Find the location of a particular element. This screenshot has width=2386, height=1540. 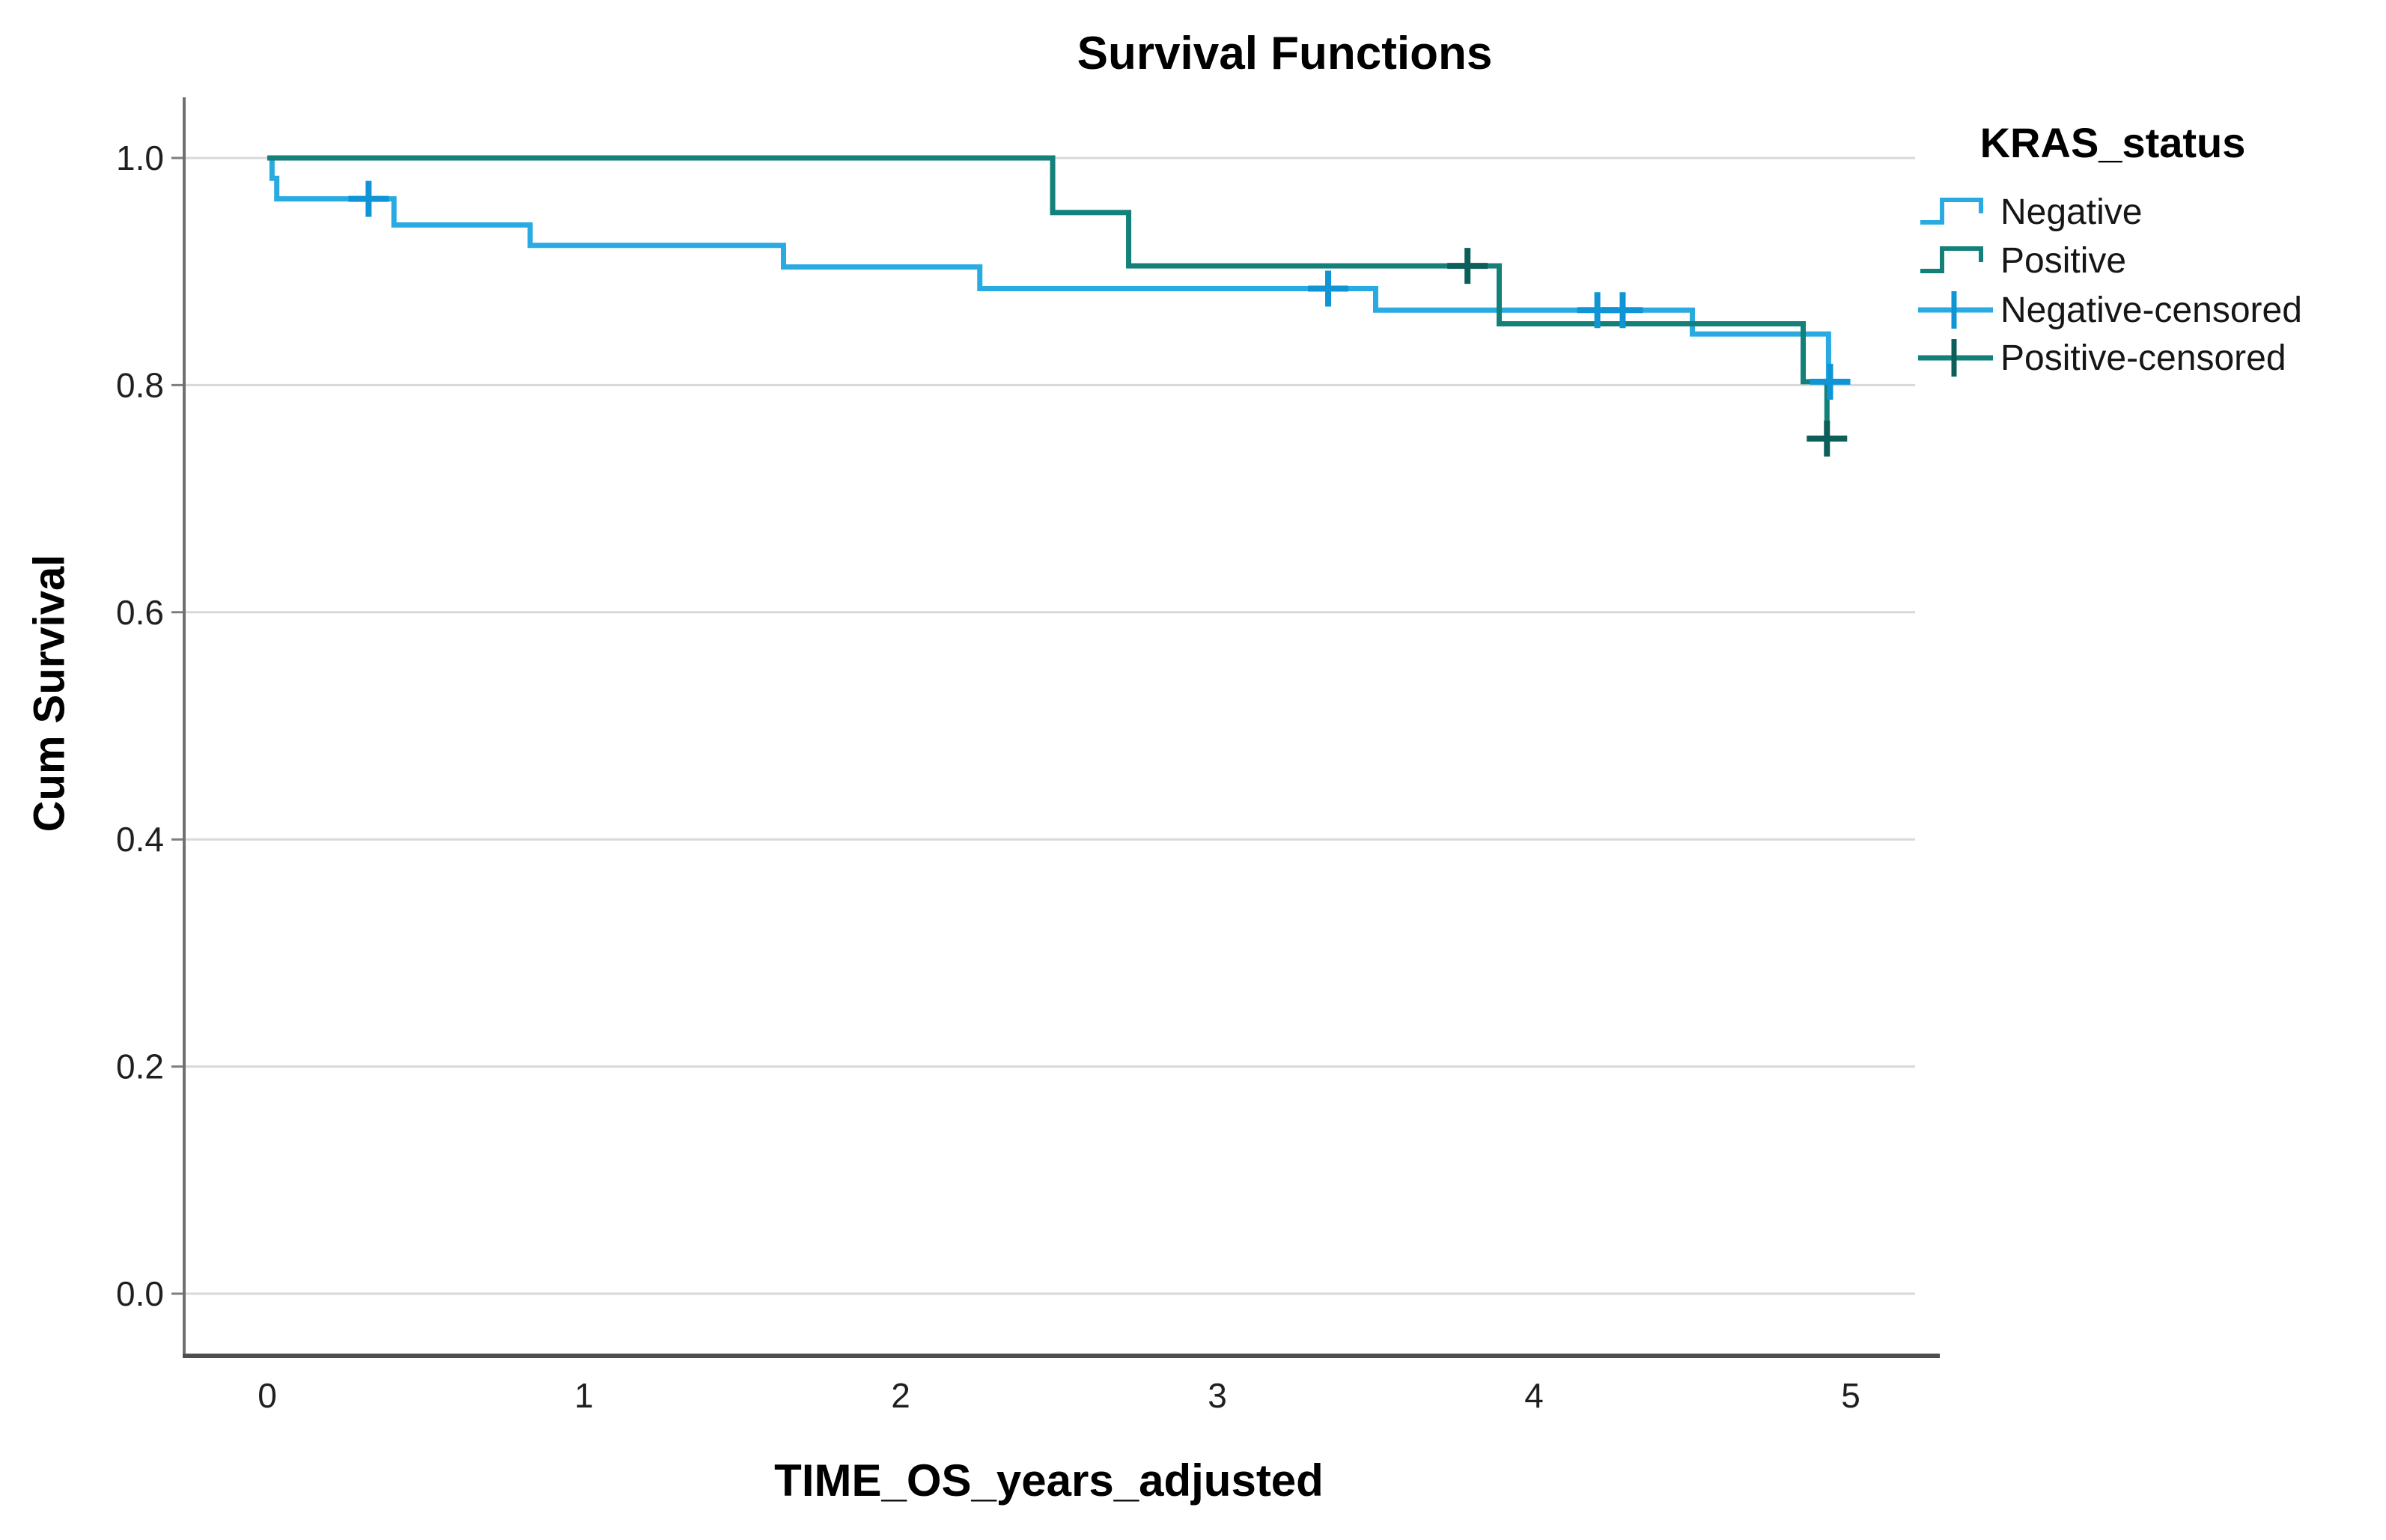

x-tick-label: 2 is located at coordinates (900, 1395).